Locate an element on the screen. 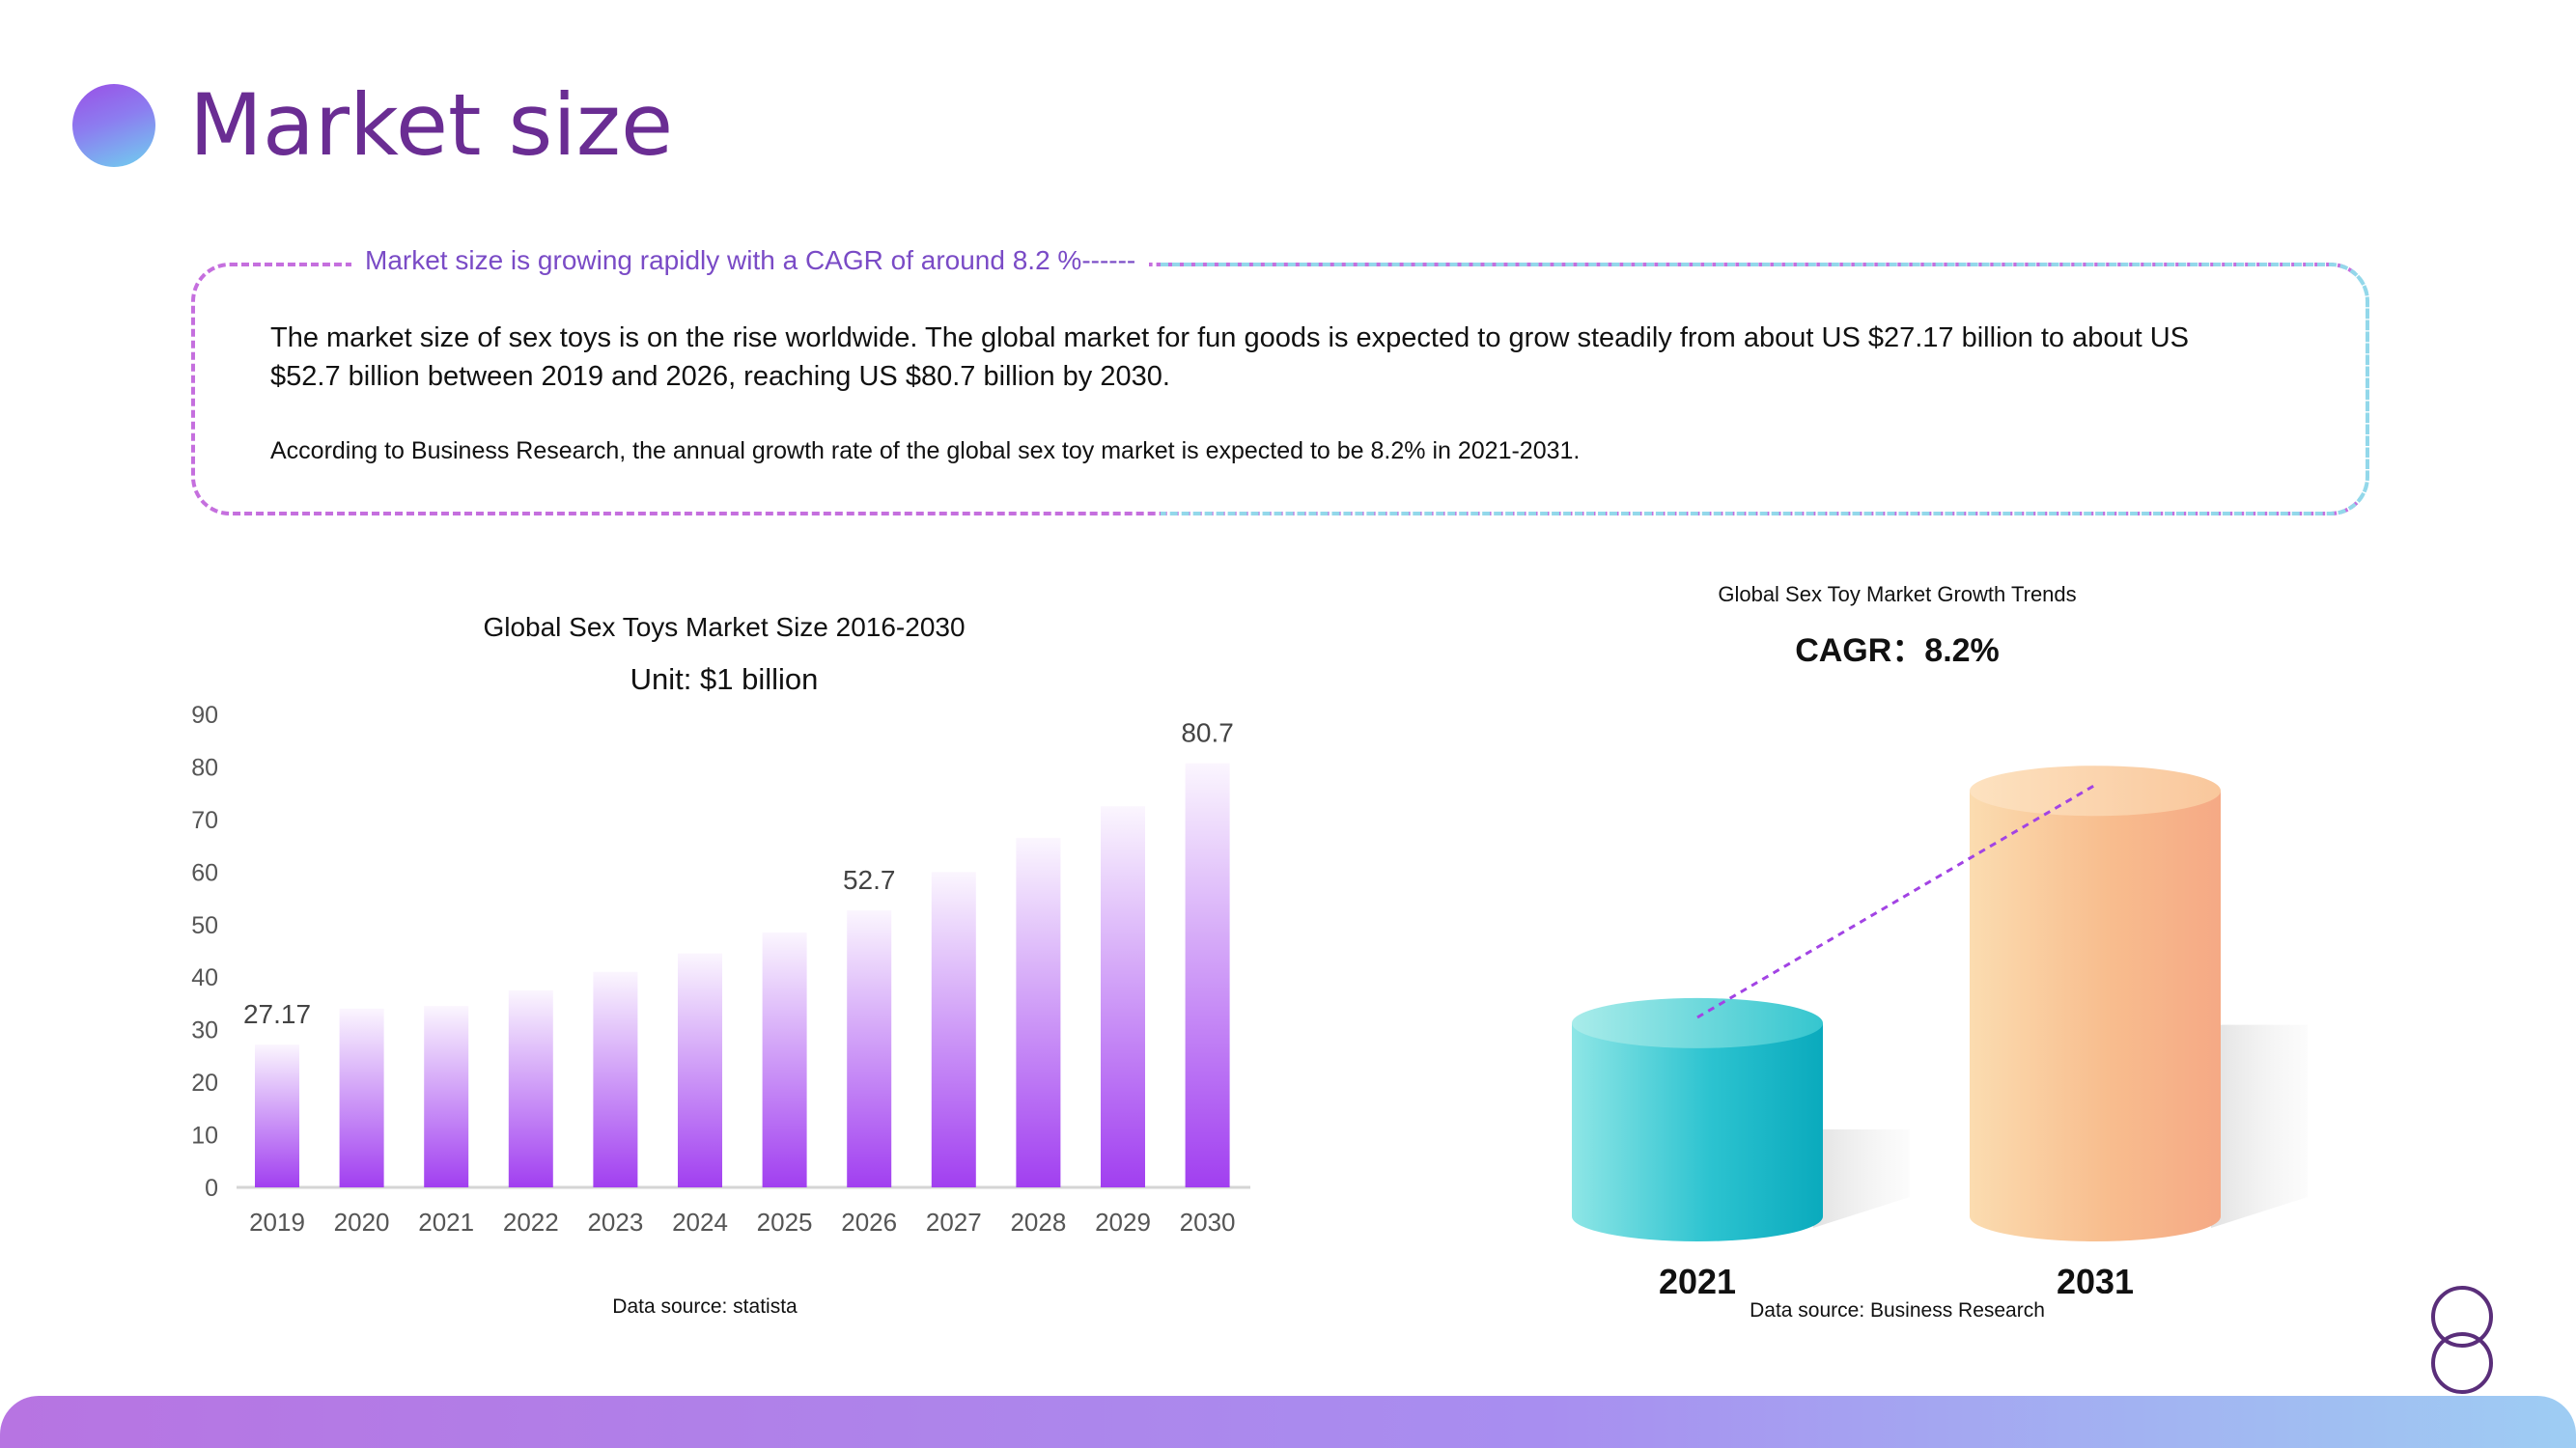 The height and width of the screenshot is (1448, 2576). x-tick-label: 2023 is located at coordinates (615, 1223).